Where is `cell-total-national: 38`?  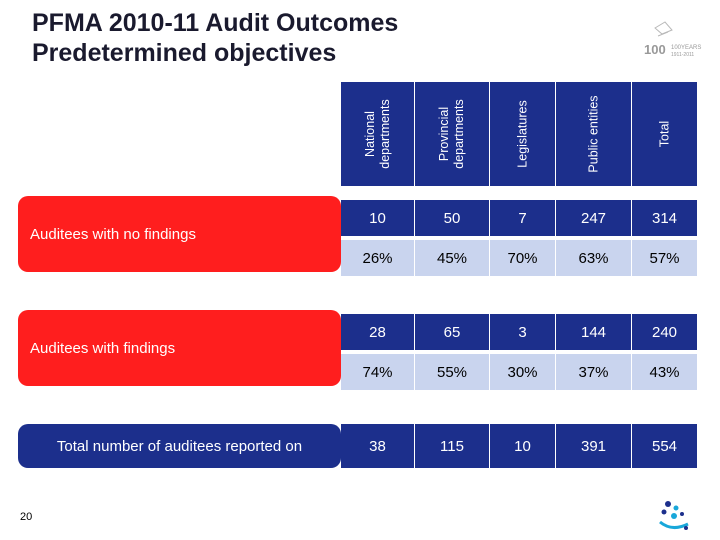
cell-total-national: 38 is located at coordinates (377, 446).